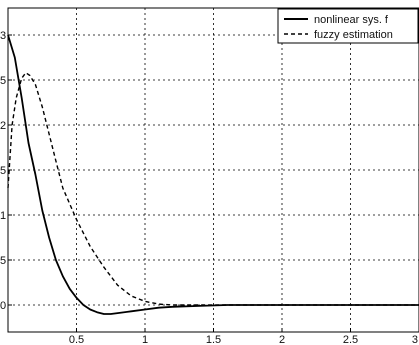 This screenshot has width=419, height=345. I want to click on y-tick-label: 0, so click(3, 306).